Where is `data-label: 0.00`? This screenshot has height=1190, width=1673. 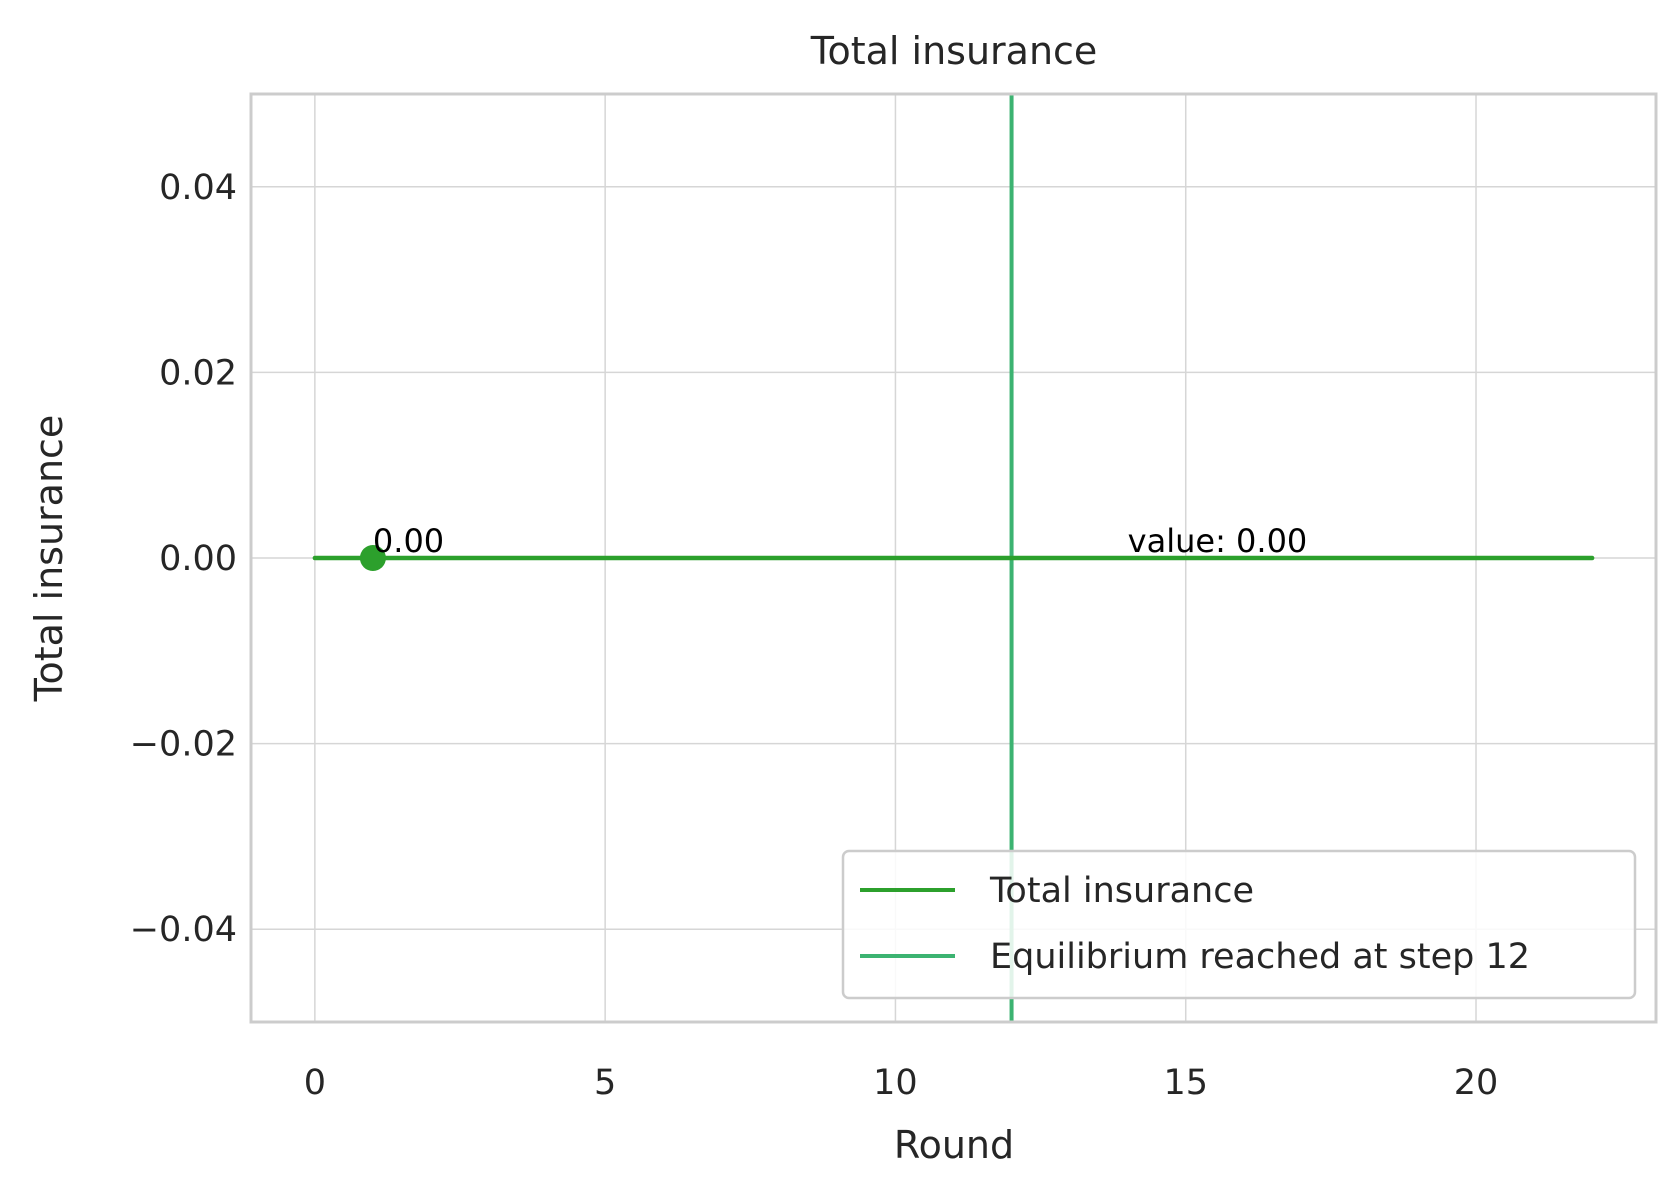 data-label: 0.00 is located at coordinates (408, 541).